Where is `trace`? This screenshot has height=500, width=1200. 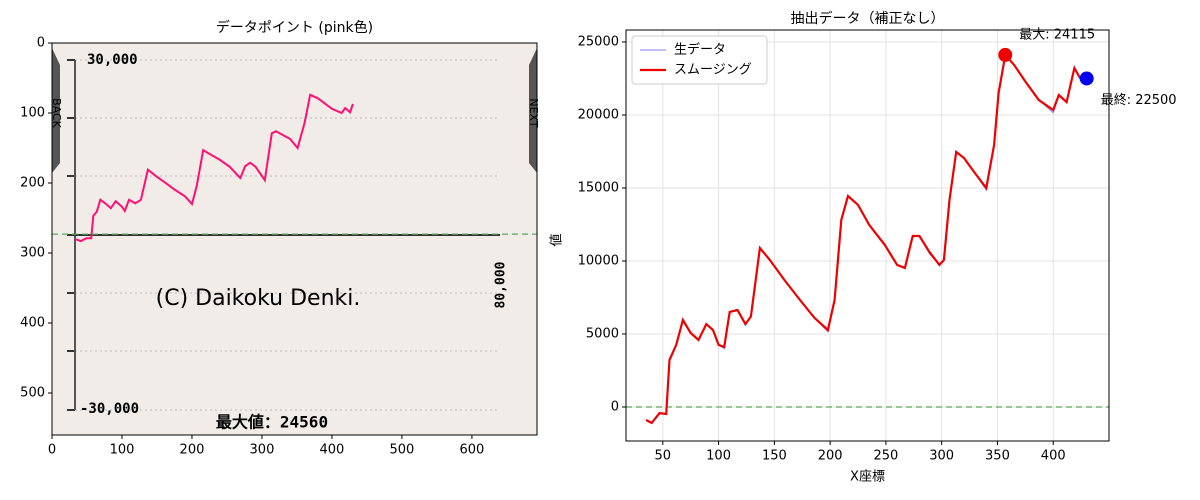
trace is located at coordinates (214, 168).